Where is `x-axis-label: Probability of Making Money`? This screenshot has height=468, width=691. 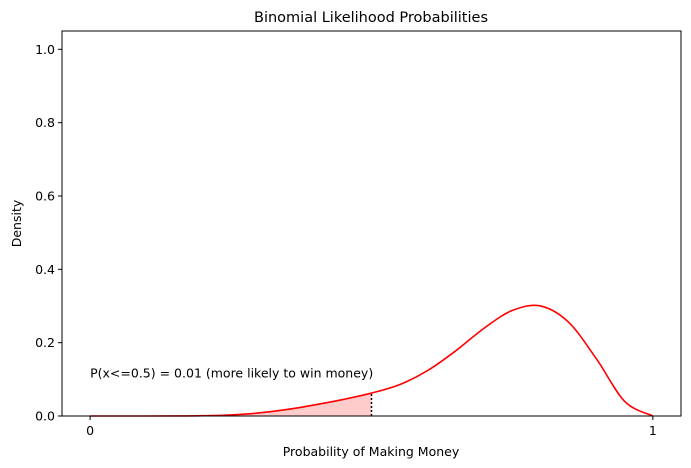 x-axis-label: Probability of Making Money is located at coordinates (371, 451).